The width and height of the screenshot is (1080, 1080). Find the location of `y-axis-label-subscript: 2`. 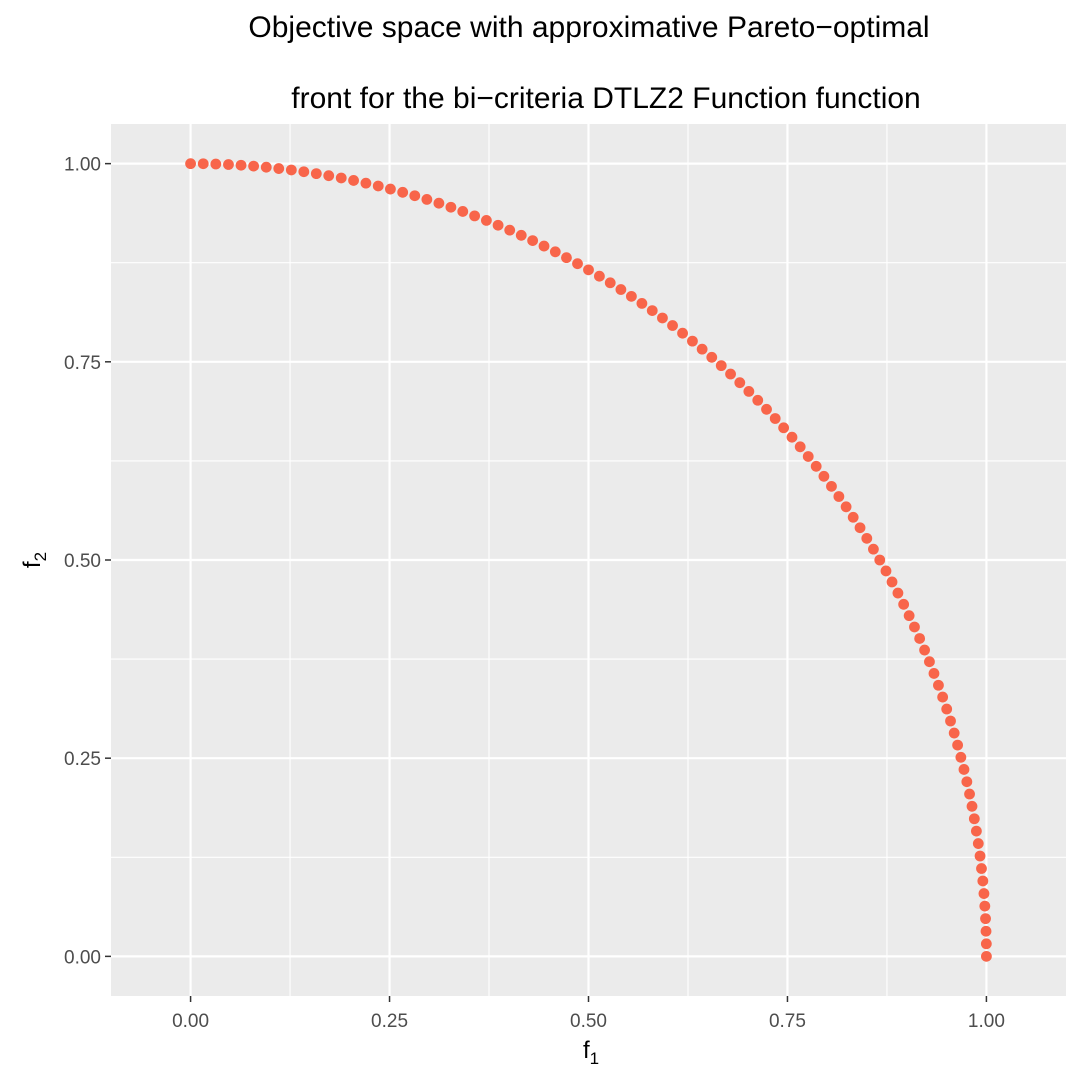

y-axis-label-subscript: 2 is located at coordinates (40, 556).